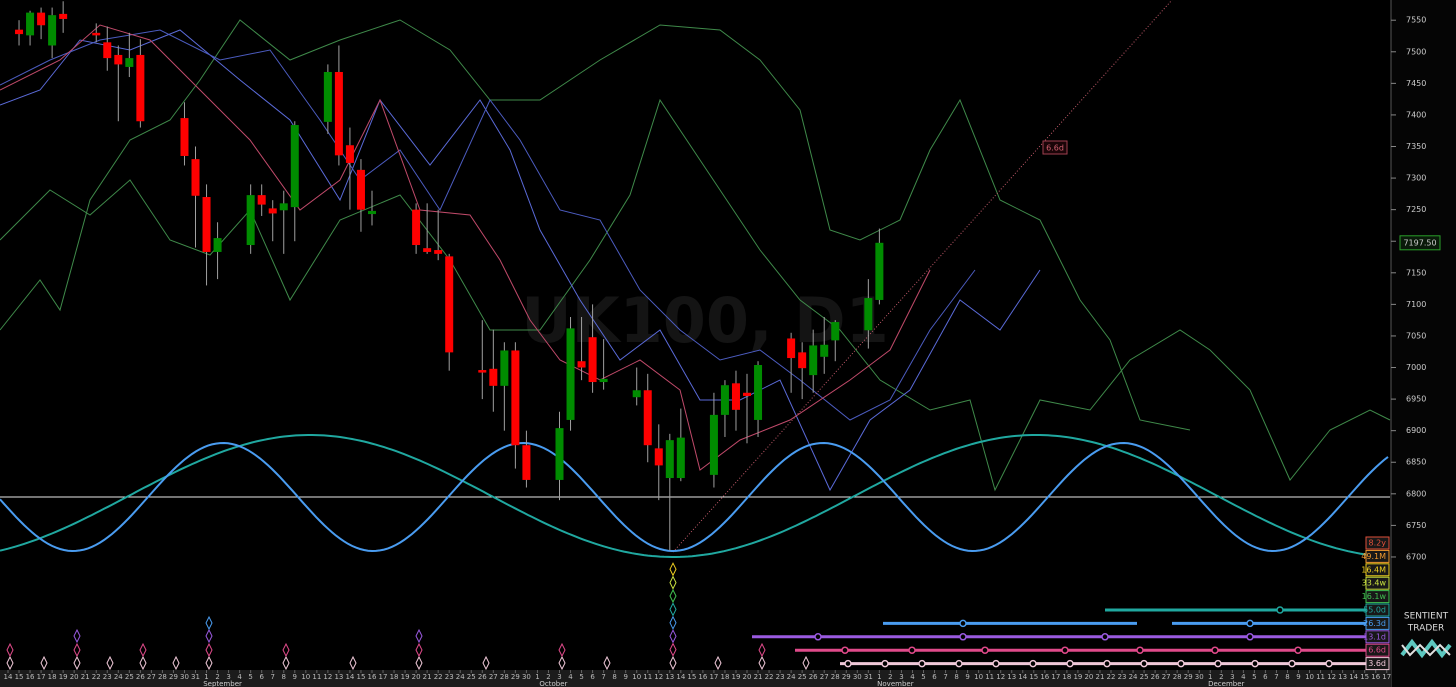 This screenshot has width=1456, height=687. I want to click on x-tick-label: 12, so click(327, 677).